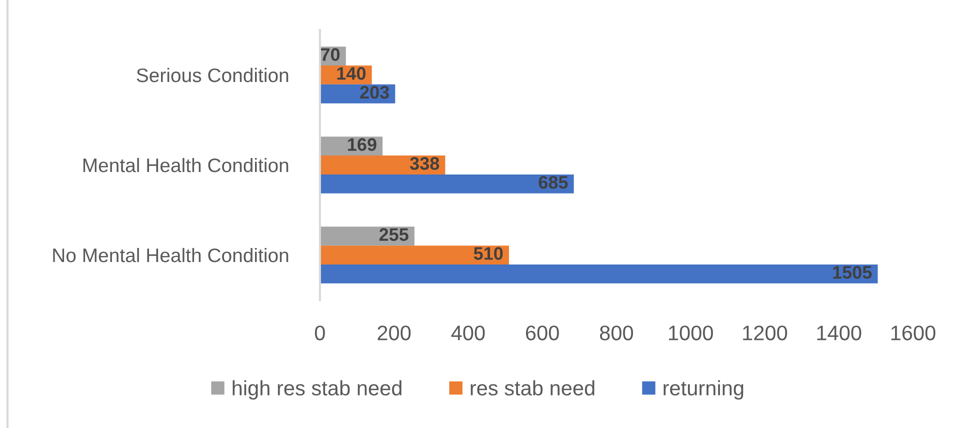 This screenshot has height=428, width=955. What do you see at coordinates (170, 255) in the screenshot?
I see `y-tick-label: No Mental Health Condition` at bounding box center [170, 255].